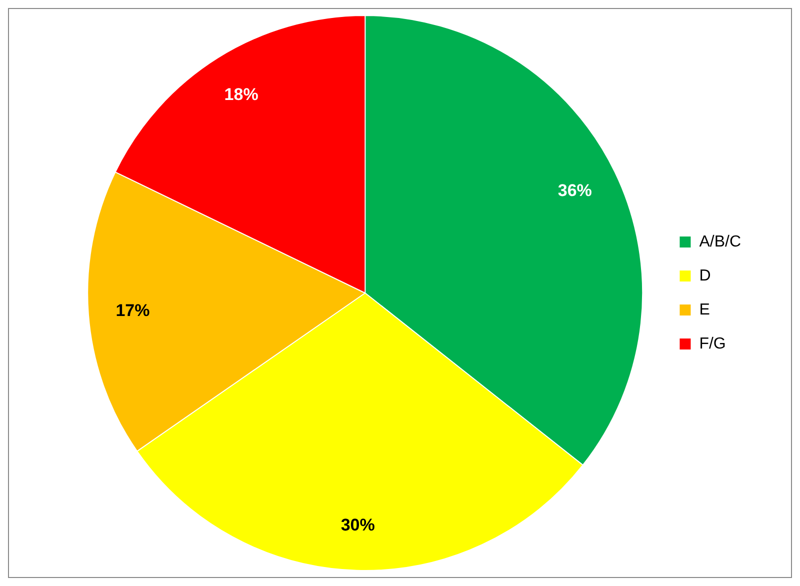 This screenshot has height=586, width=800. Describe the element at coordinates (241, 94) in the screenshot. I see `data-label: 18%` at that location.